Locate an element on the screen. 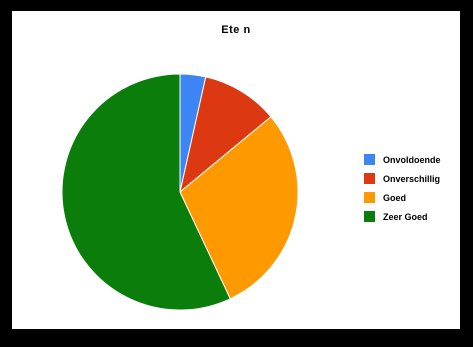 The height and width of the screenshot is (347, 473). pie-slice-goed is located at coordinates (239, 208).